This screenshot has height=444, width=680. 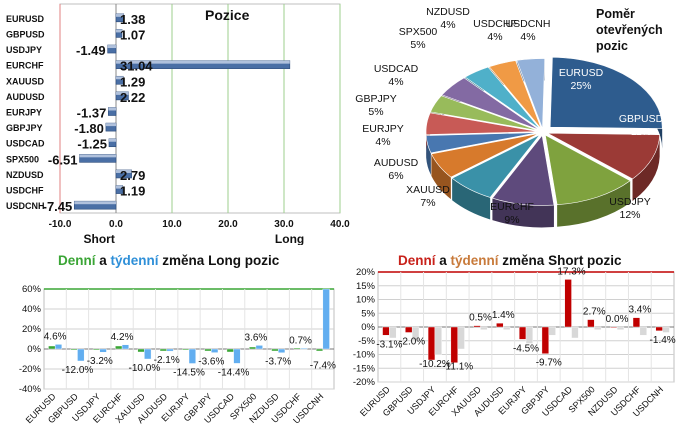 I want to click on chart-title: Denní a týdenní změna Long pozic, so click(x=169, y=260).